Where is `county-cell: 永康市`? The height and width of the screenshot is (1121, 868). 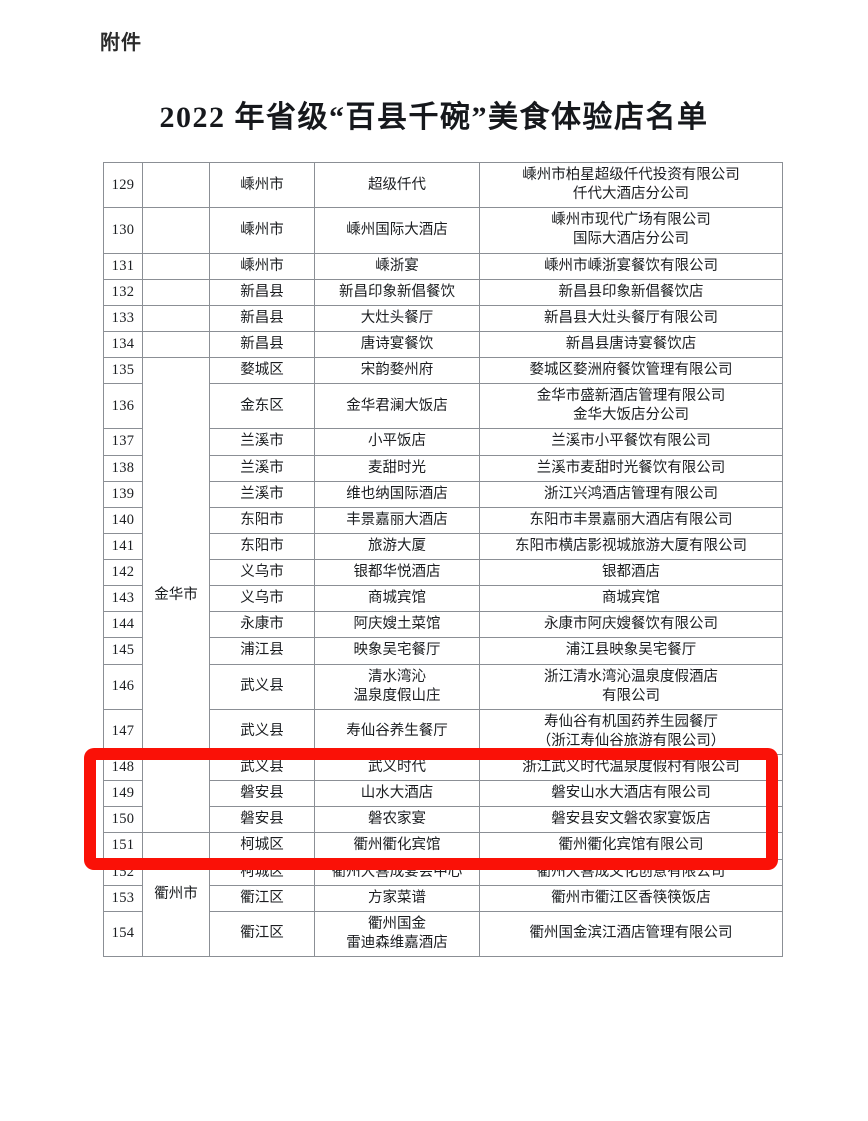 county-cell: 永康市 is located at coordinates (262, 625).